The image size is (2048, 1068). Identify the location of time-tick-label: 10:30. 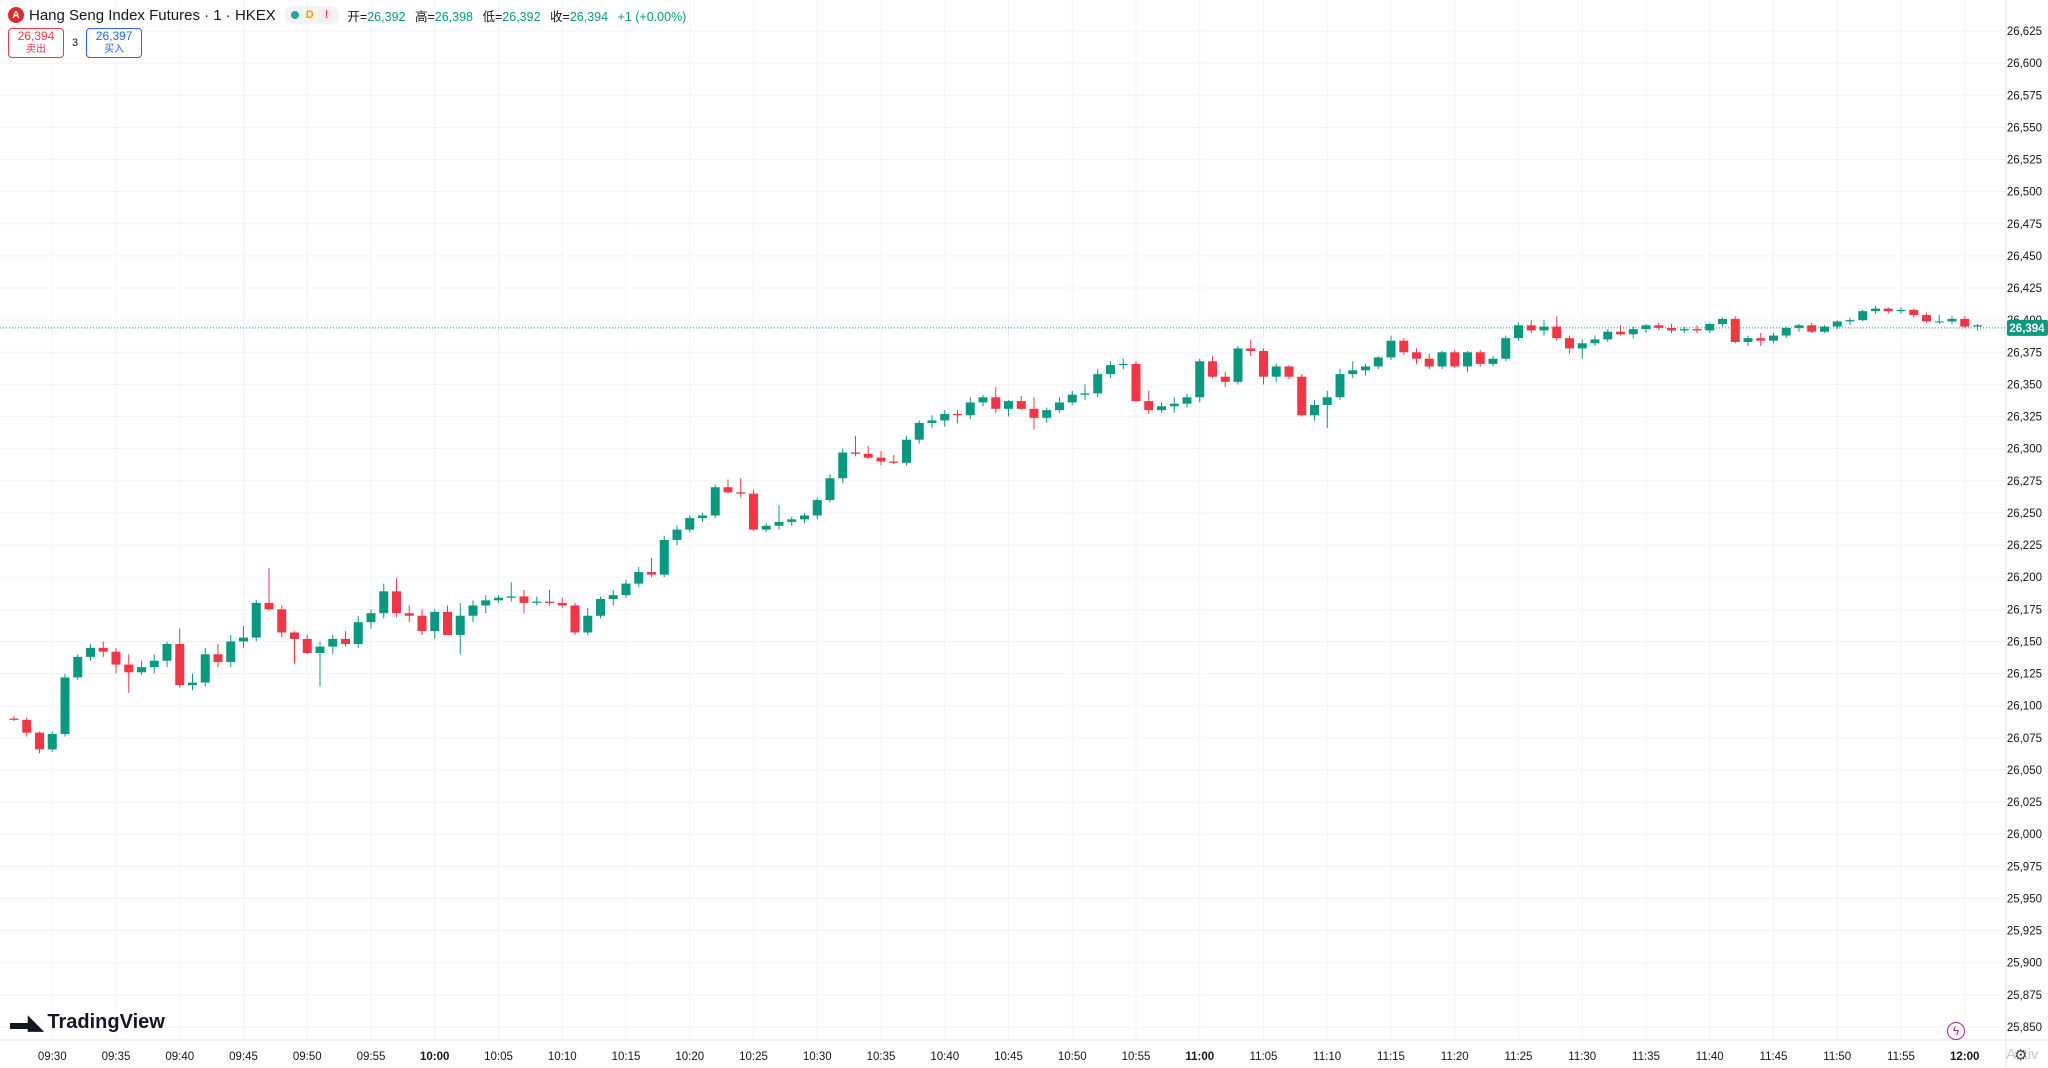
(817, 1057).